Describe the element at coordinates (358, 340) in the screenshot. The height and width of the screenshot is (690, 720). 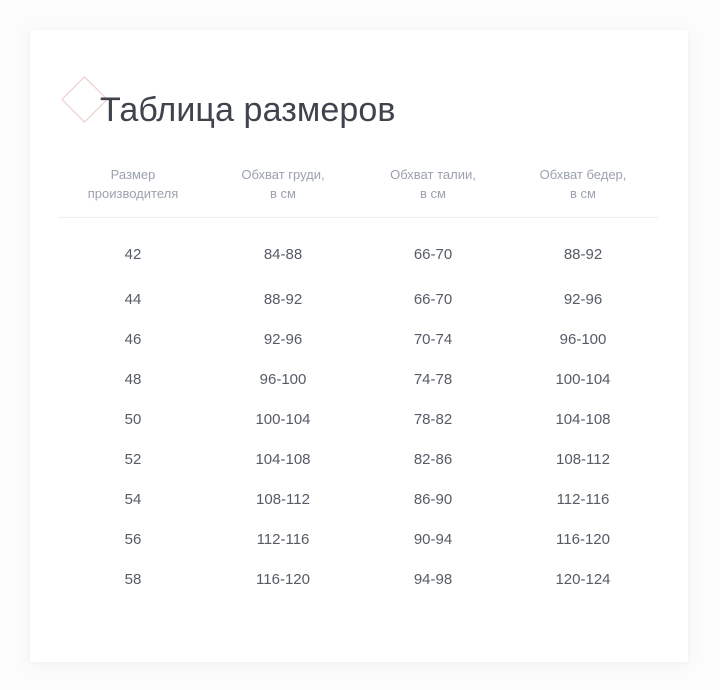
I see `table-row: 46 92-96 70-74 96-100` at that location.